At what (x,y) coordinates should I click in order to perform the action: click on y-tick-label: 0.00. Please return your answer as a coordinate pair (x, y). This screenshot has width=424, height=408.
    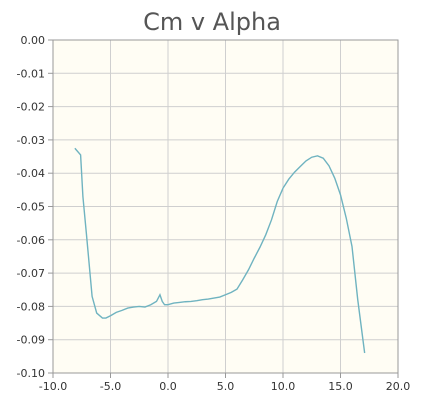
    Looking at the image, I should click on (33, 40).